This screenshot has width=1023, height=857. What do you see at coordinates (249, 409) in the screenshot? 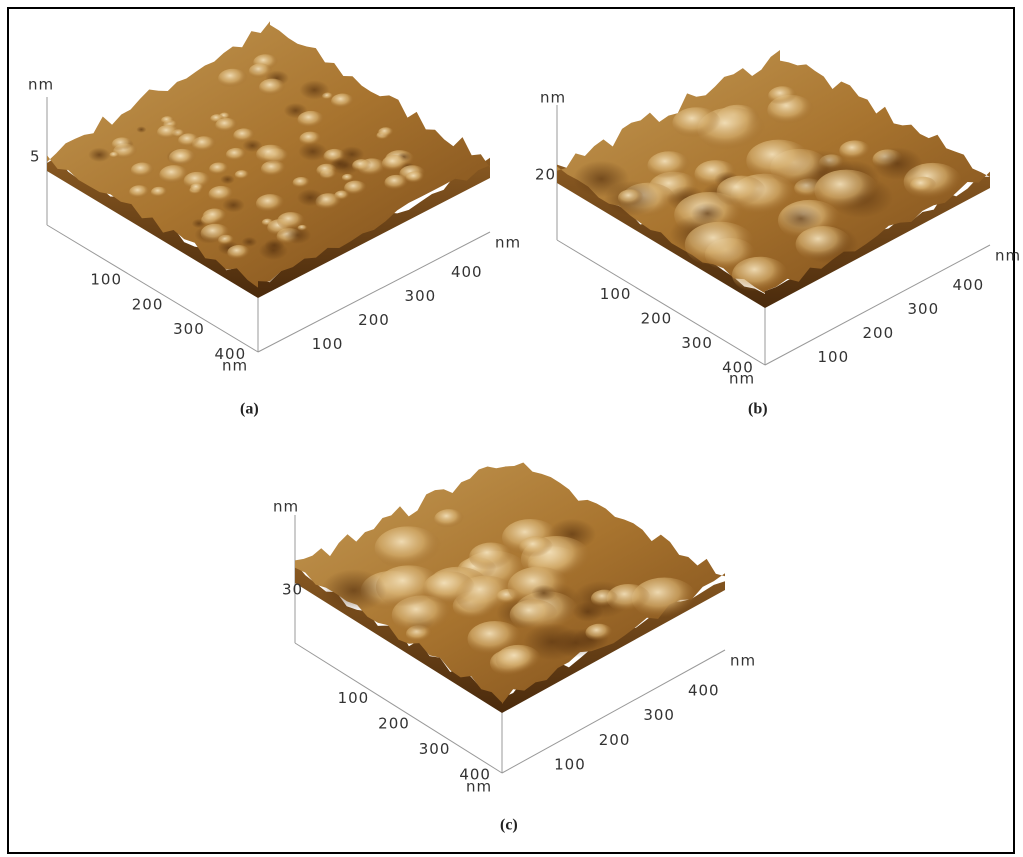
I see `panel-label: (a)` at bounding box center [249, 409].